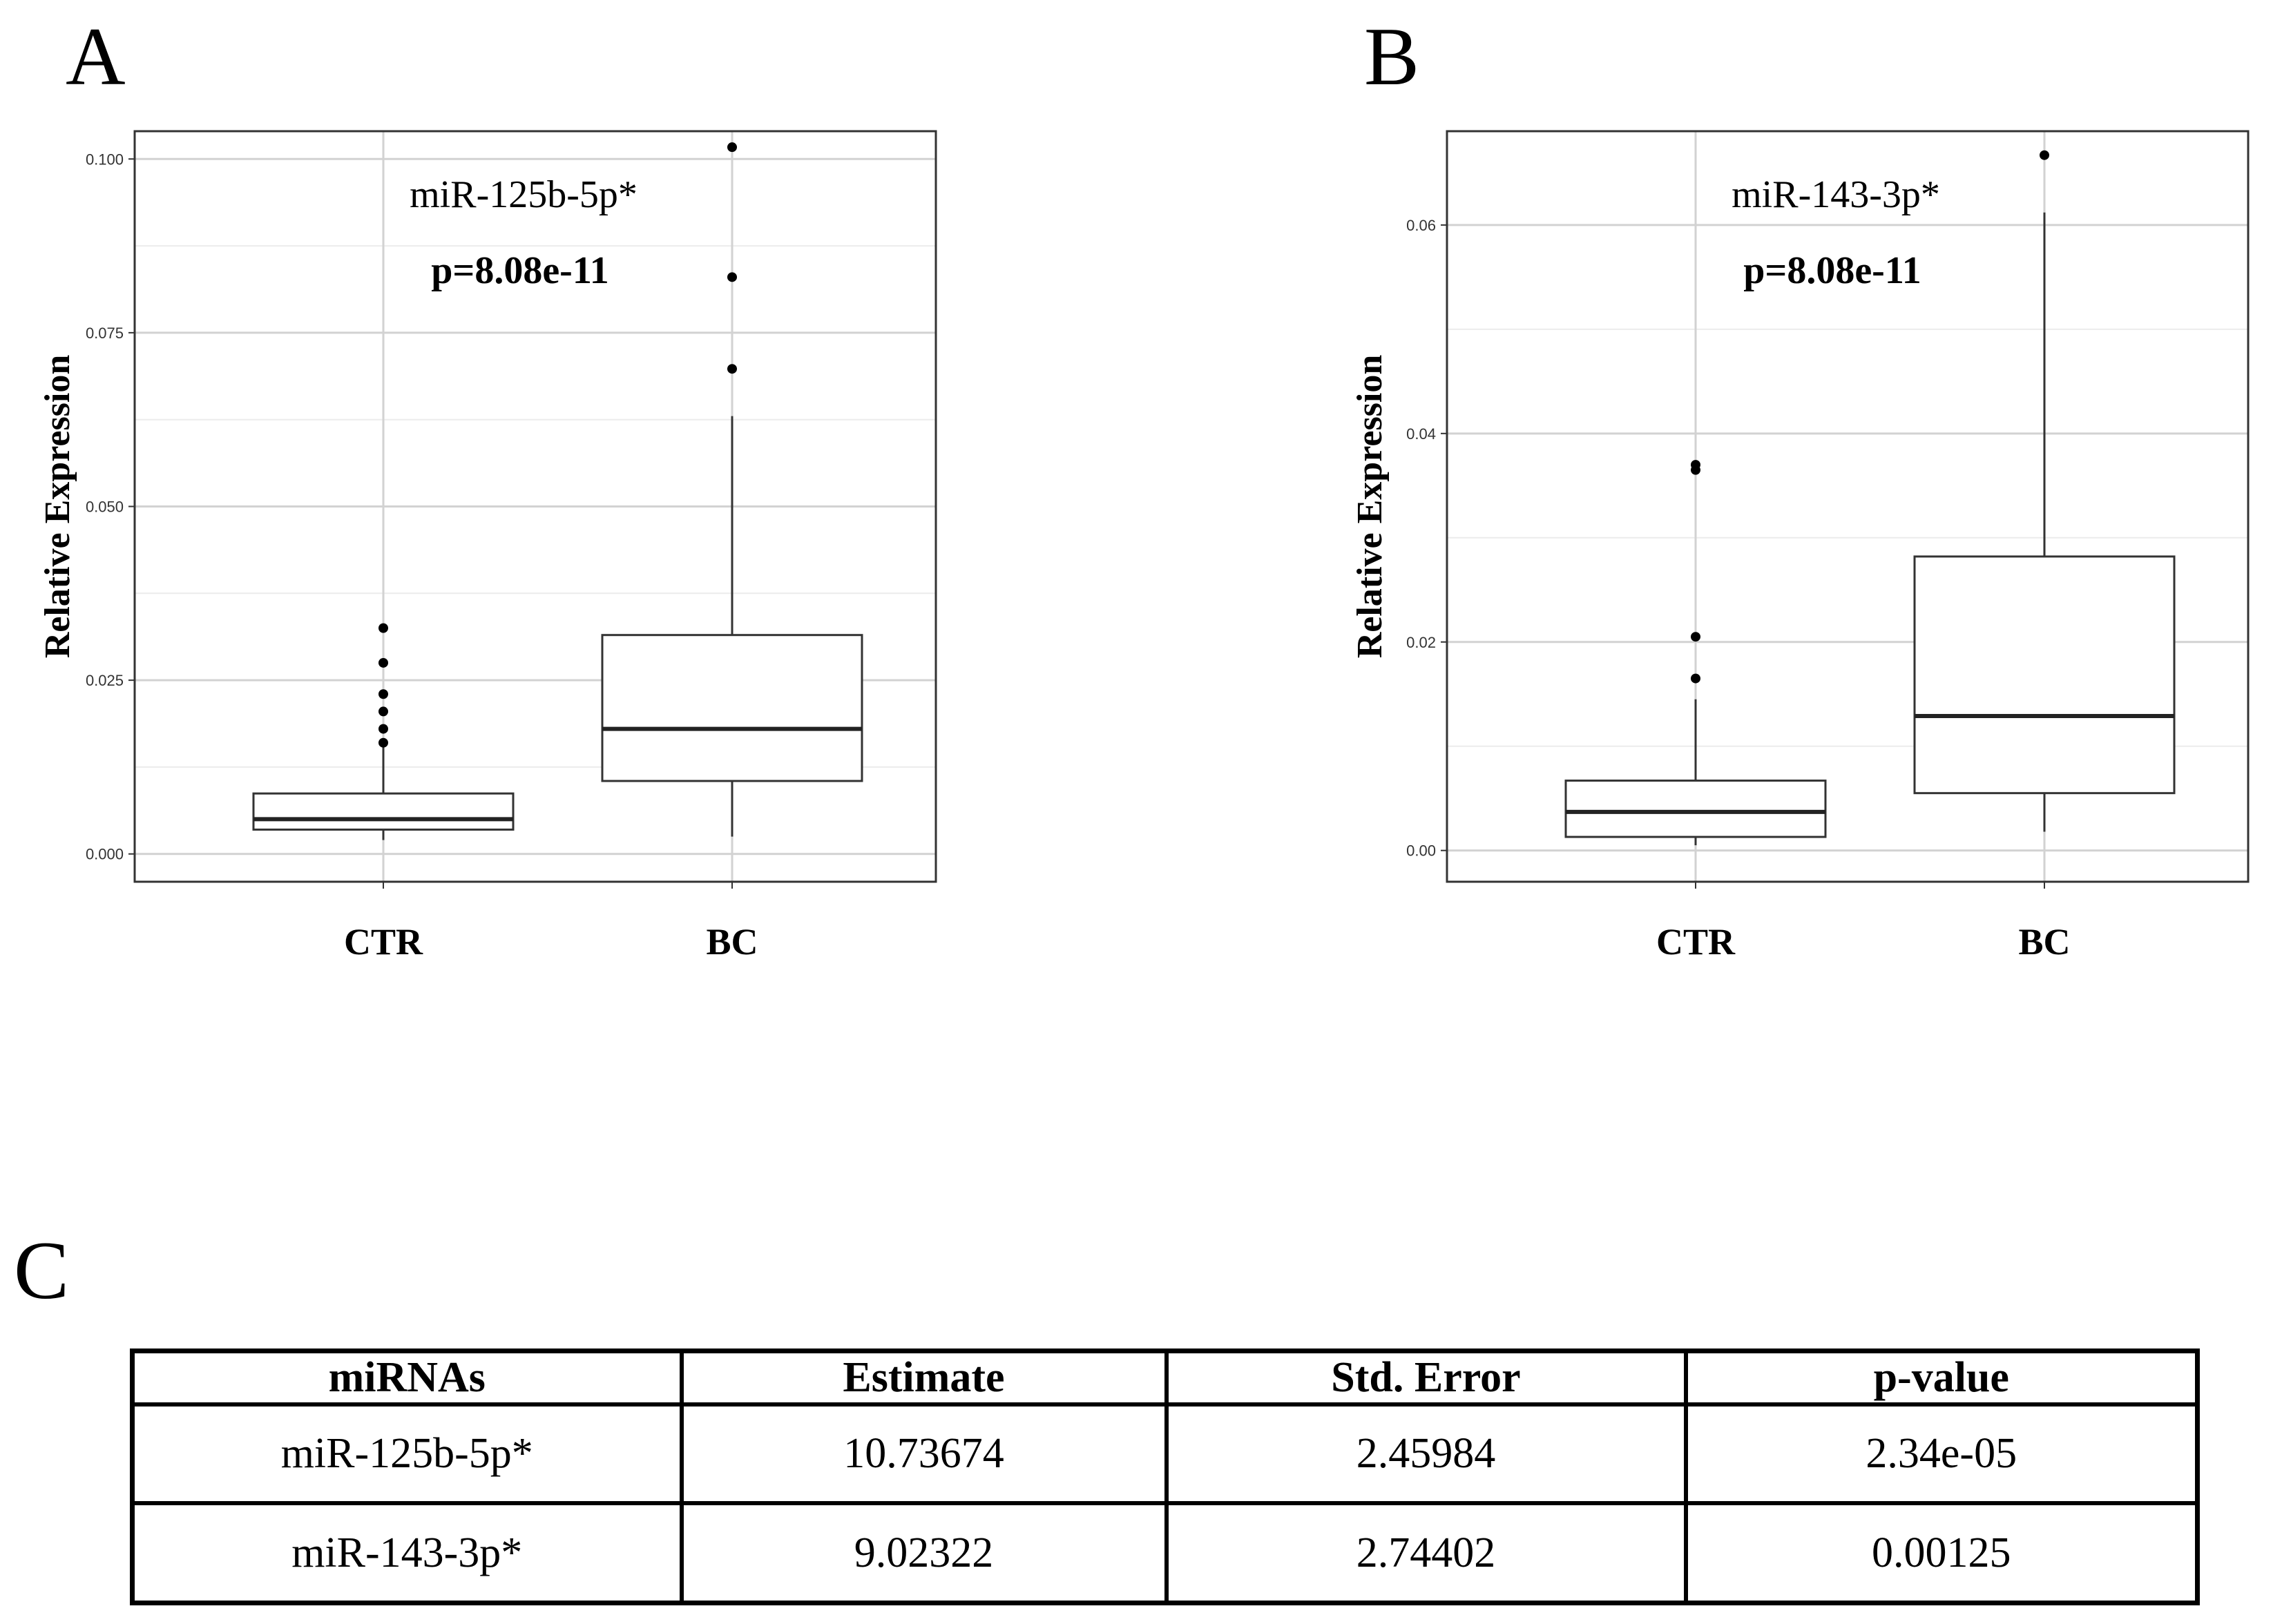 Image resolution: width=2282 pixels, height=1624 pixels. Describe the element at coordinates (42, 1270) in the screenshot. I see `panel-label-c: C` at that location.